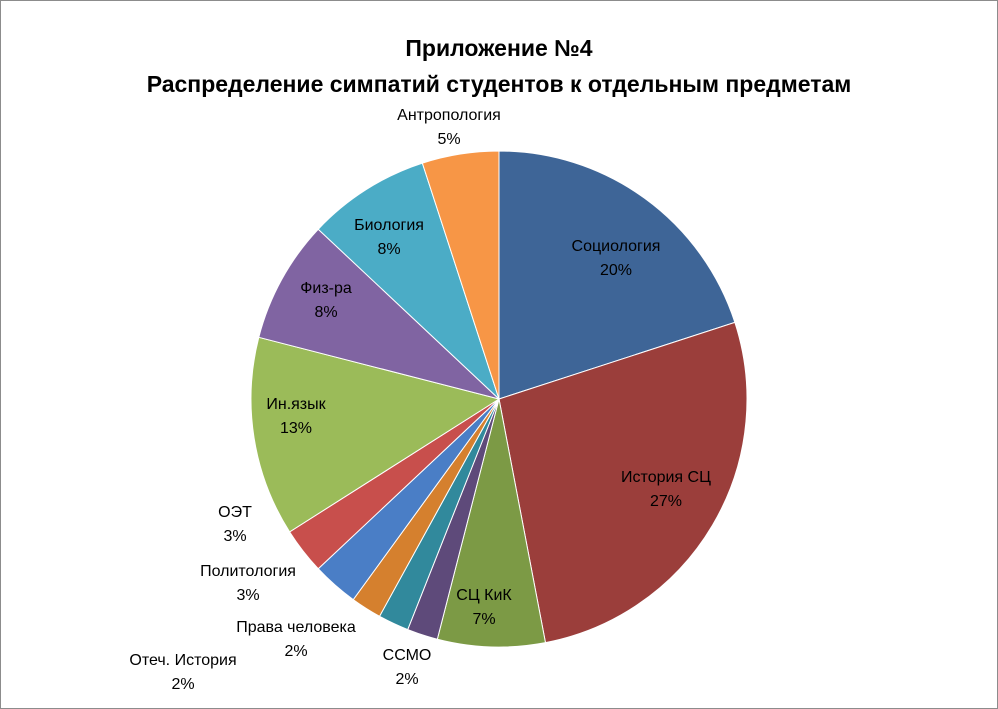 The height and width of the screenshot is (709, 998). What do you see at coordinates (388, 249) in the screenshot?
I see `slice-percent-11: 8%` at bounding box center [388, 249].